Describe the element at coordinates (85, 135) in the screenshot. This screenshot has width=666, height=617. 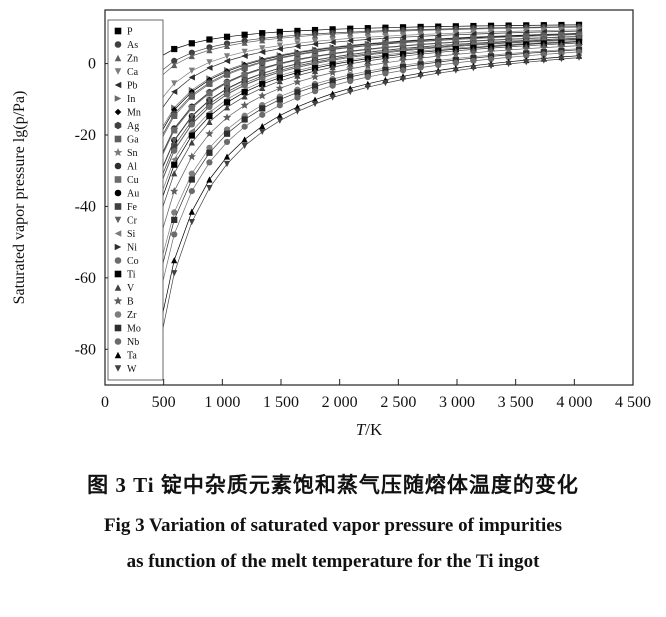
I see `svg-text: -20` at that location.